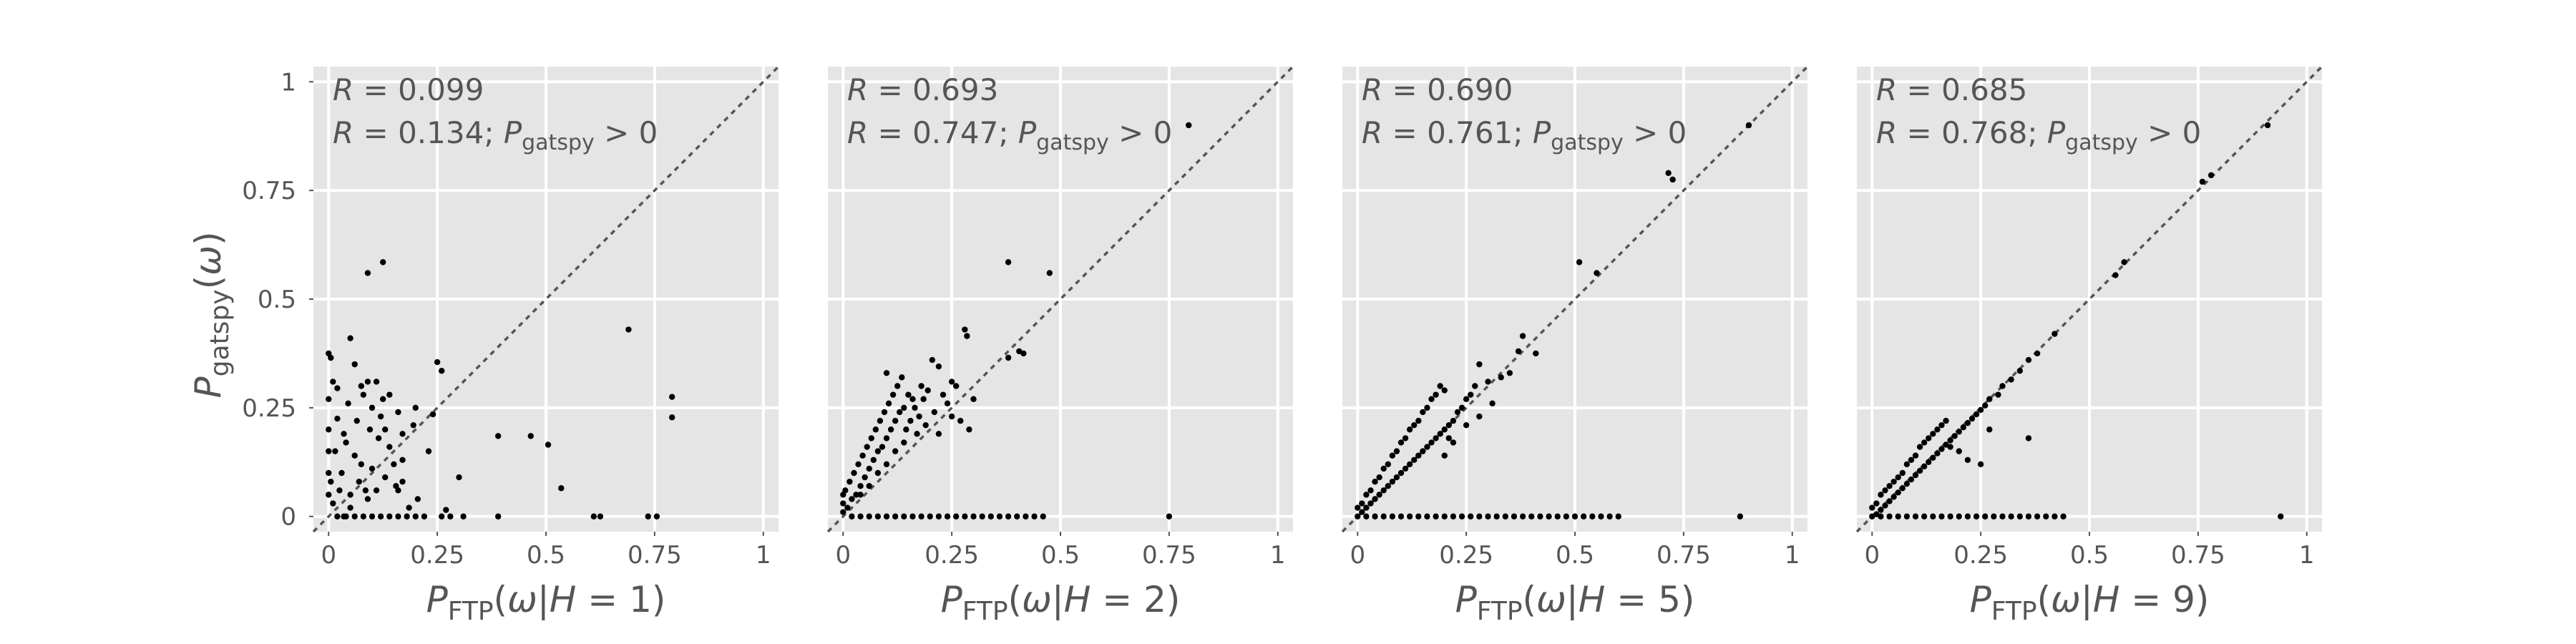 The width and height of the screenshot is (2576, 644). Describe the element at coordinates (1951, 89) in the screenshot. I see `annotation-r-all: R = 0.685` at that location.